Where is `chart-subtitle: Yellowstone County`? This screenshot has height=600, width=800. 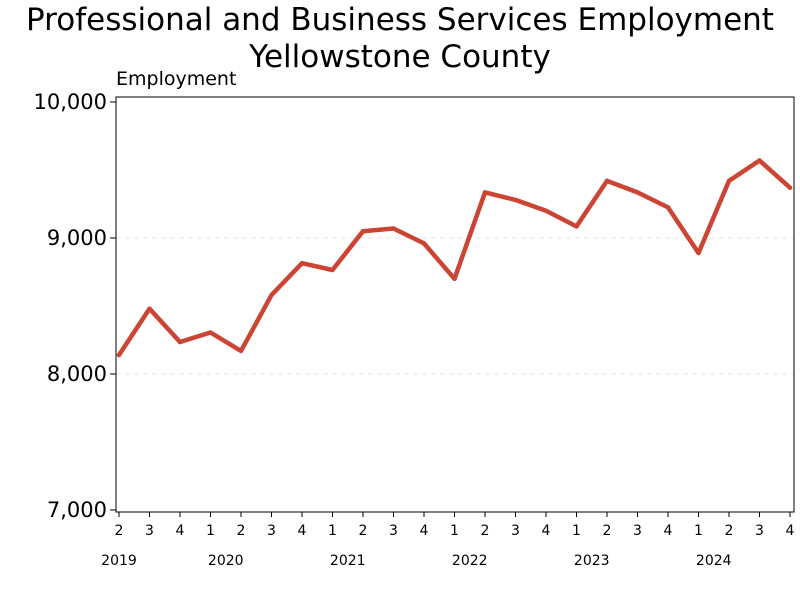
chart-subtitle: Yellowstone County is located at coordinates (400, 57).